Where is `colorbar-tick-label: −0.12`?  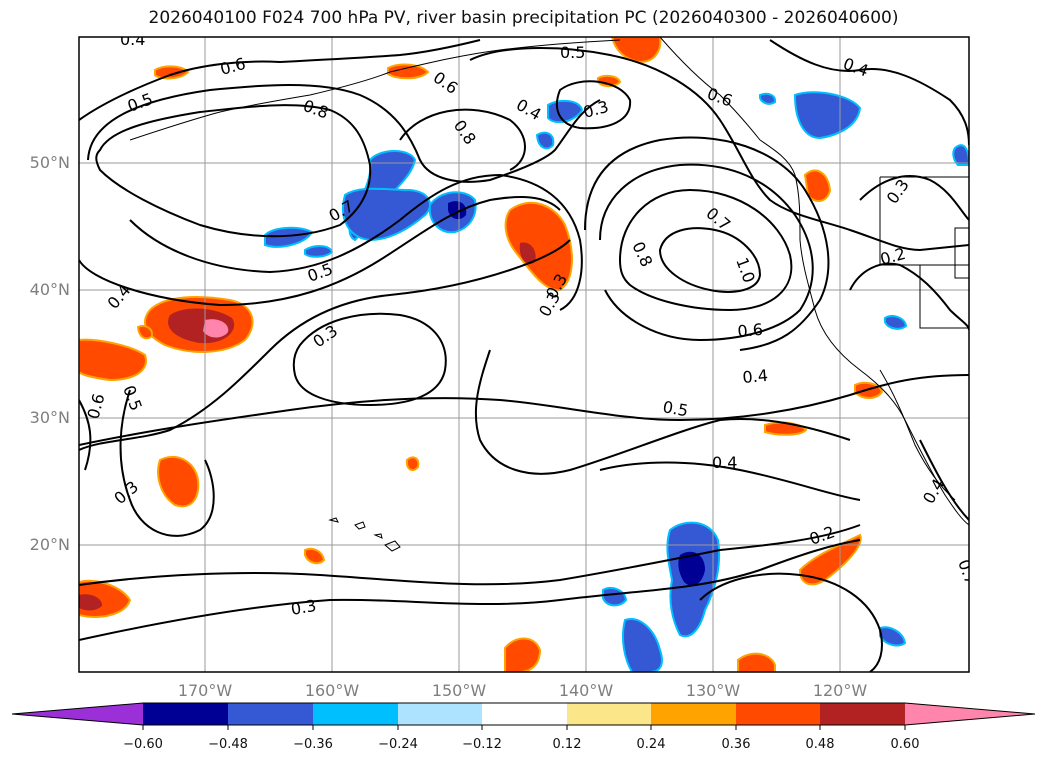
colorbar-tick-label: −0.12 is located at coordinates (482, 744).